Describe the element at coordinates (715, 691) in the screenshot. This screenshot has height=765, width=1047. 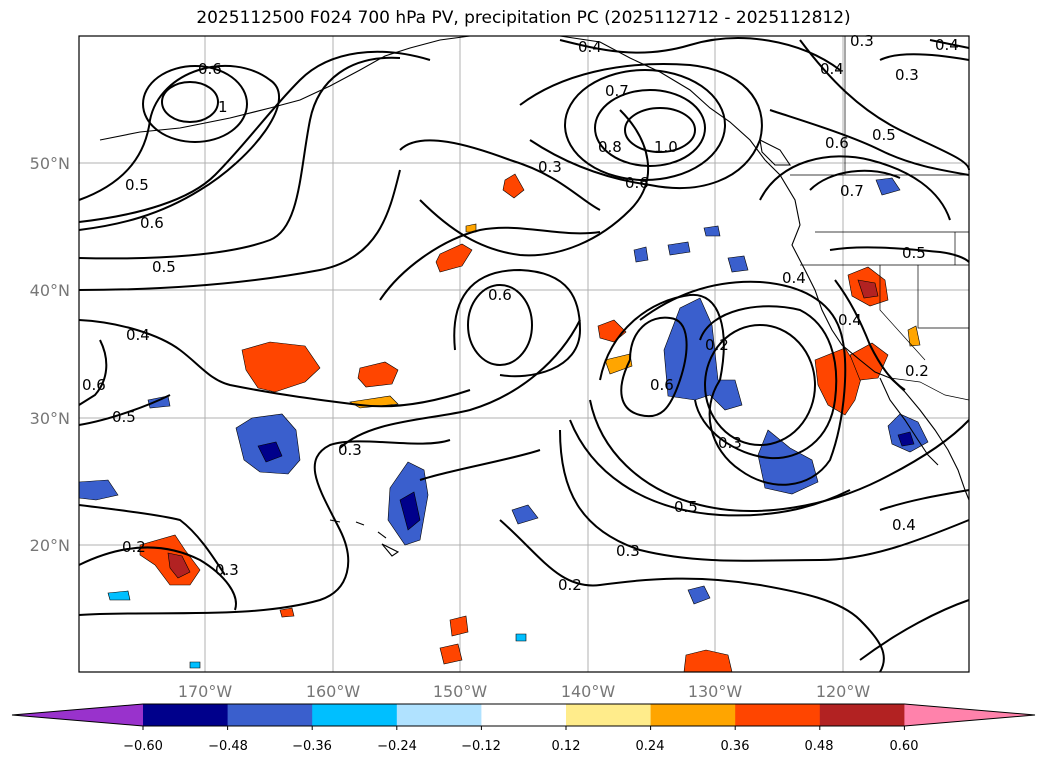
I see `lon-label: 130°W` at that location.